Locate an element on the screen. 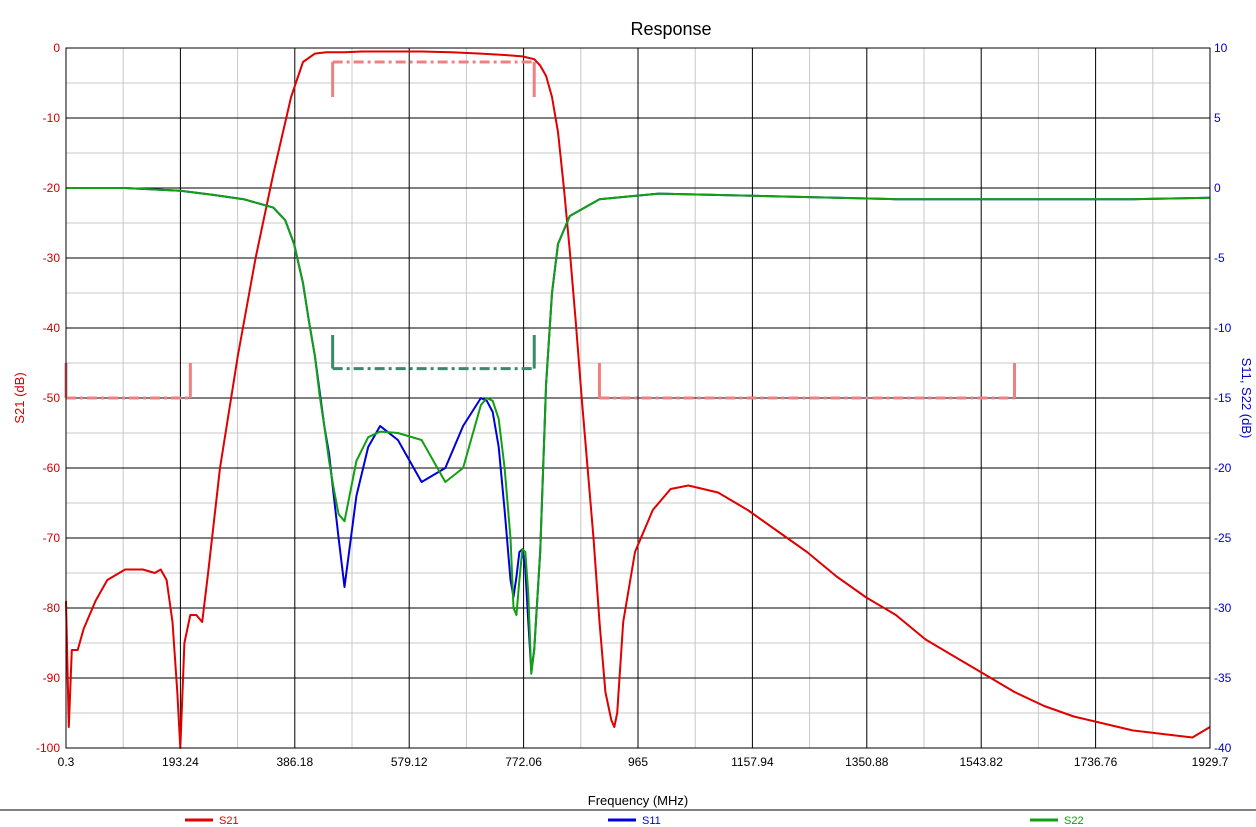 The width and height of the screenshot is (1256, 827). y-tick-right-label: -5 is located at coordinates (1219, 258).